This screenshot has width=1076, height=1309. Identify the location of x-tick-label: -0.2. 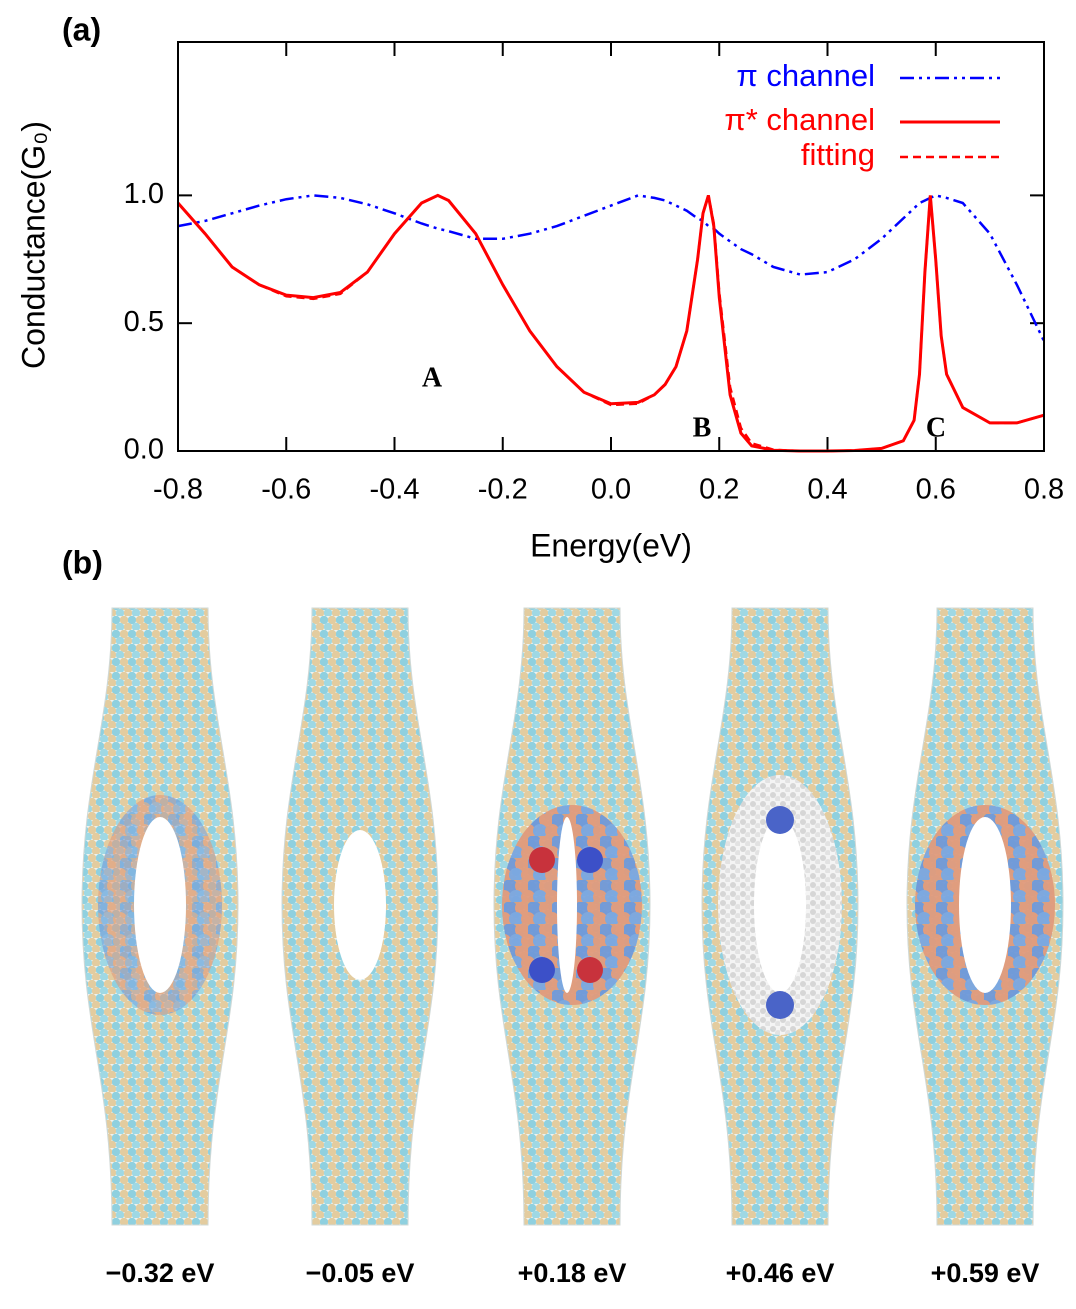
(503, 490).